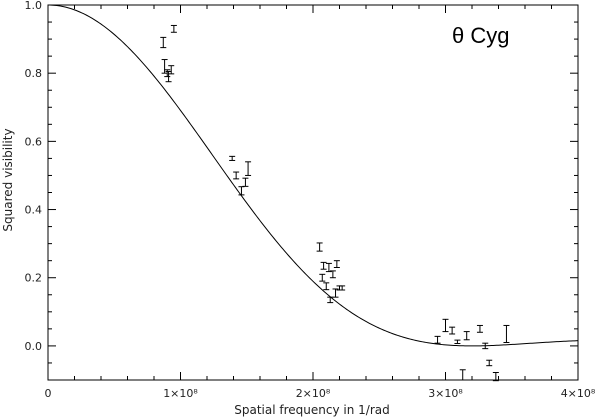 This screenshot has width=600, height=420. What do you see at coordinates (480, 35) in the screenshot?
I see `star-name-annotation: θ Cyg` at bounding box center [480, 35].